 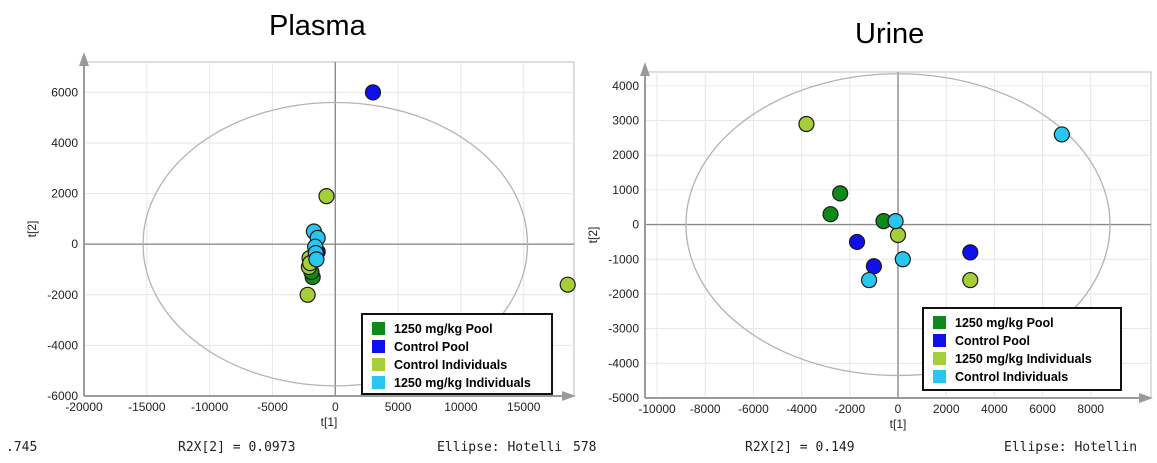 I want to click on plasma-y-axis-arrow, so click(x=84, y=59).